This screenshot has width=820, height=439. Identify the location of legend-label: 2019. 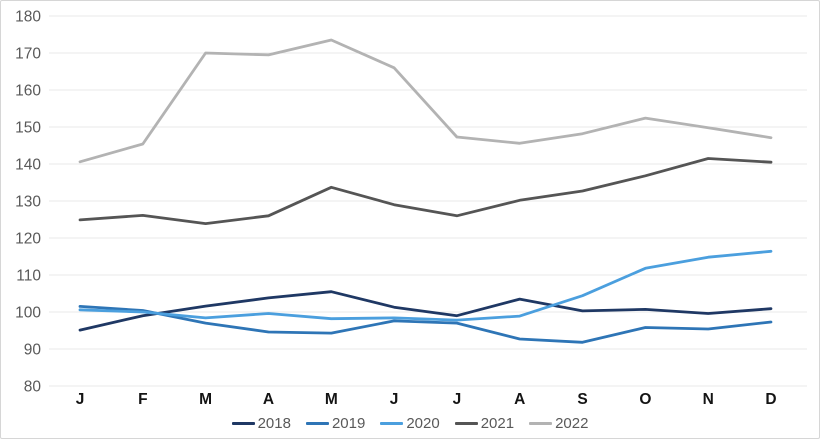
(348, 423).